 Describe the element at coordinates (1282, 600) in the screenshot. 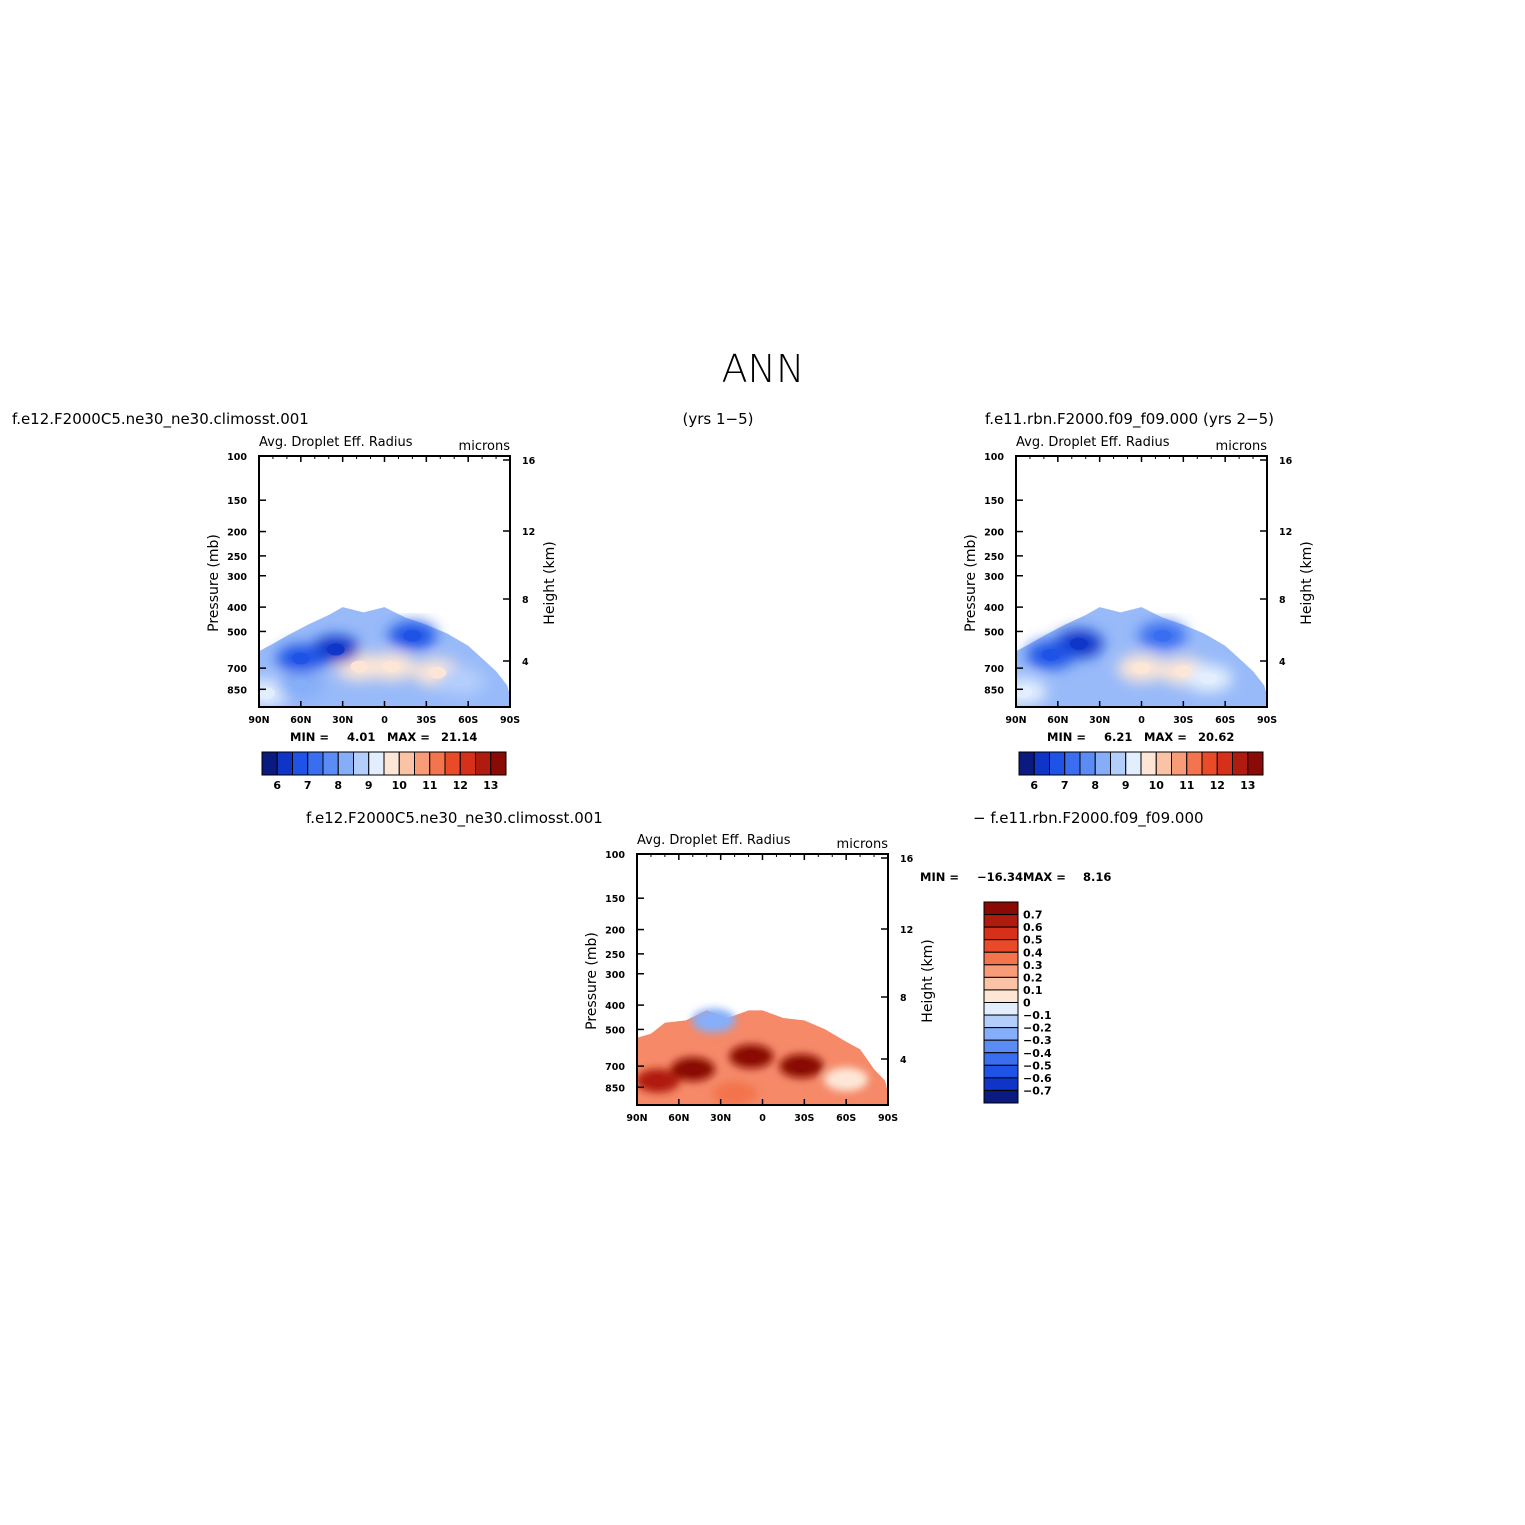

I see `y-right-tick-label: 8` at that location.